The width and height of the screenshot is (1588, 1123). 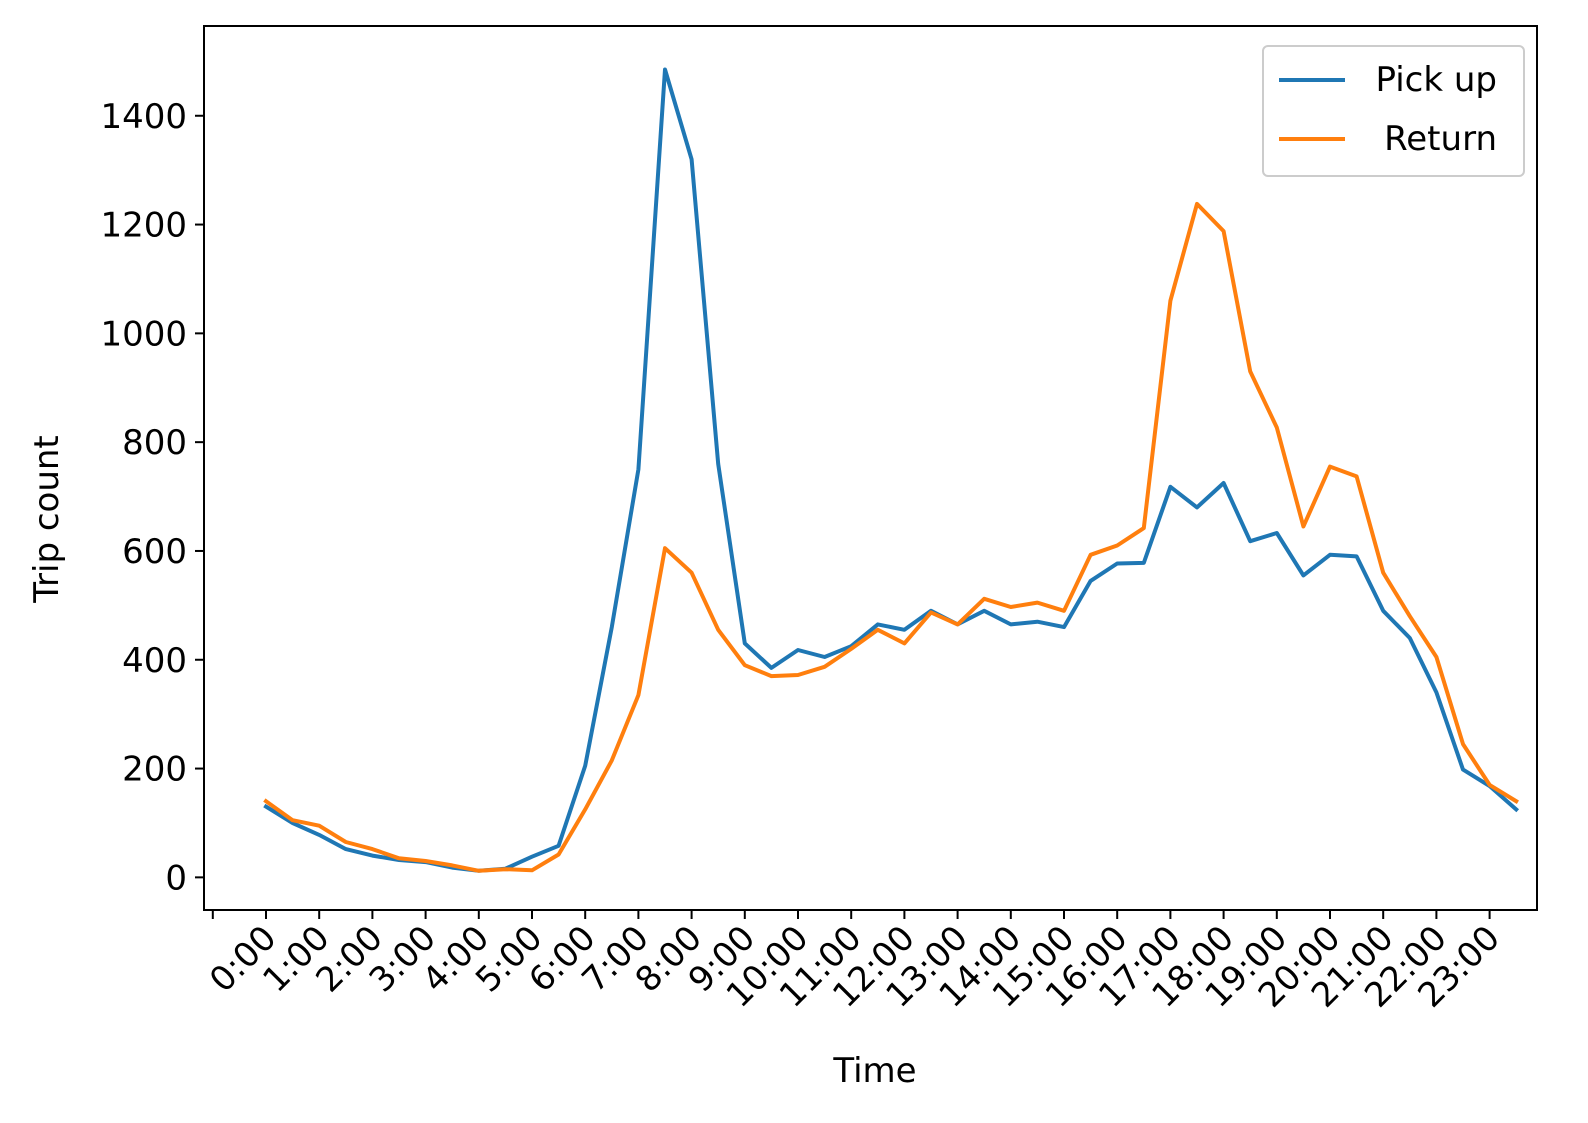 What do you see at coordinates (1440, 139) in the screenshot?
I see `legend-label: Return` at bounding box center [1440, 139].